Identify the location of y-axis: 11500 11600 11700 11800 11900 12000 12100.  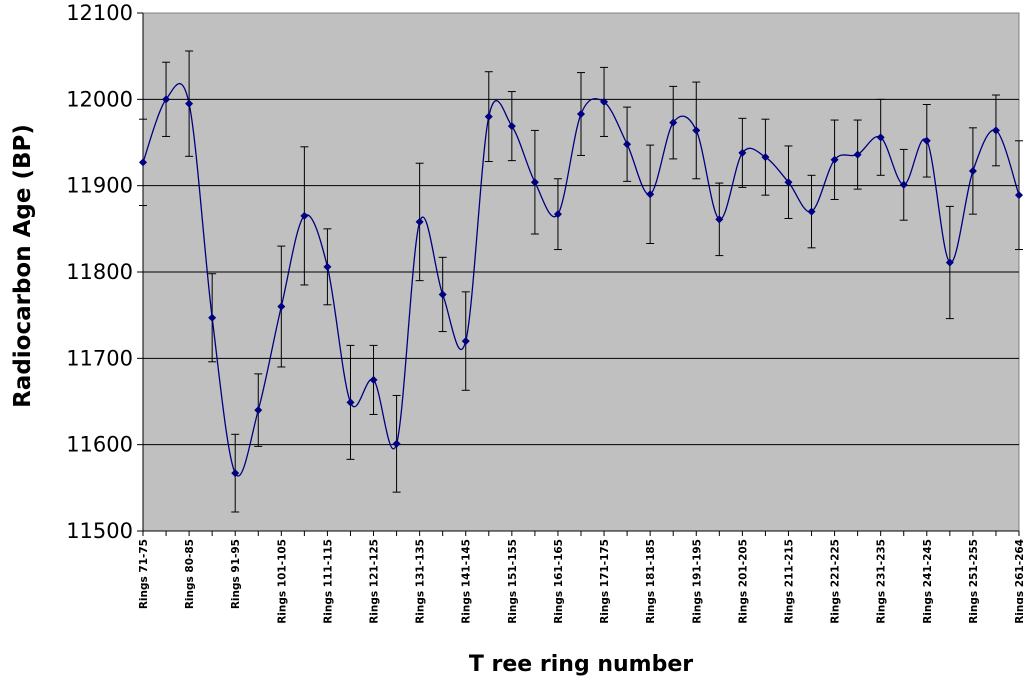
(105, 272).